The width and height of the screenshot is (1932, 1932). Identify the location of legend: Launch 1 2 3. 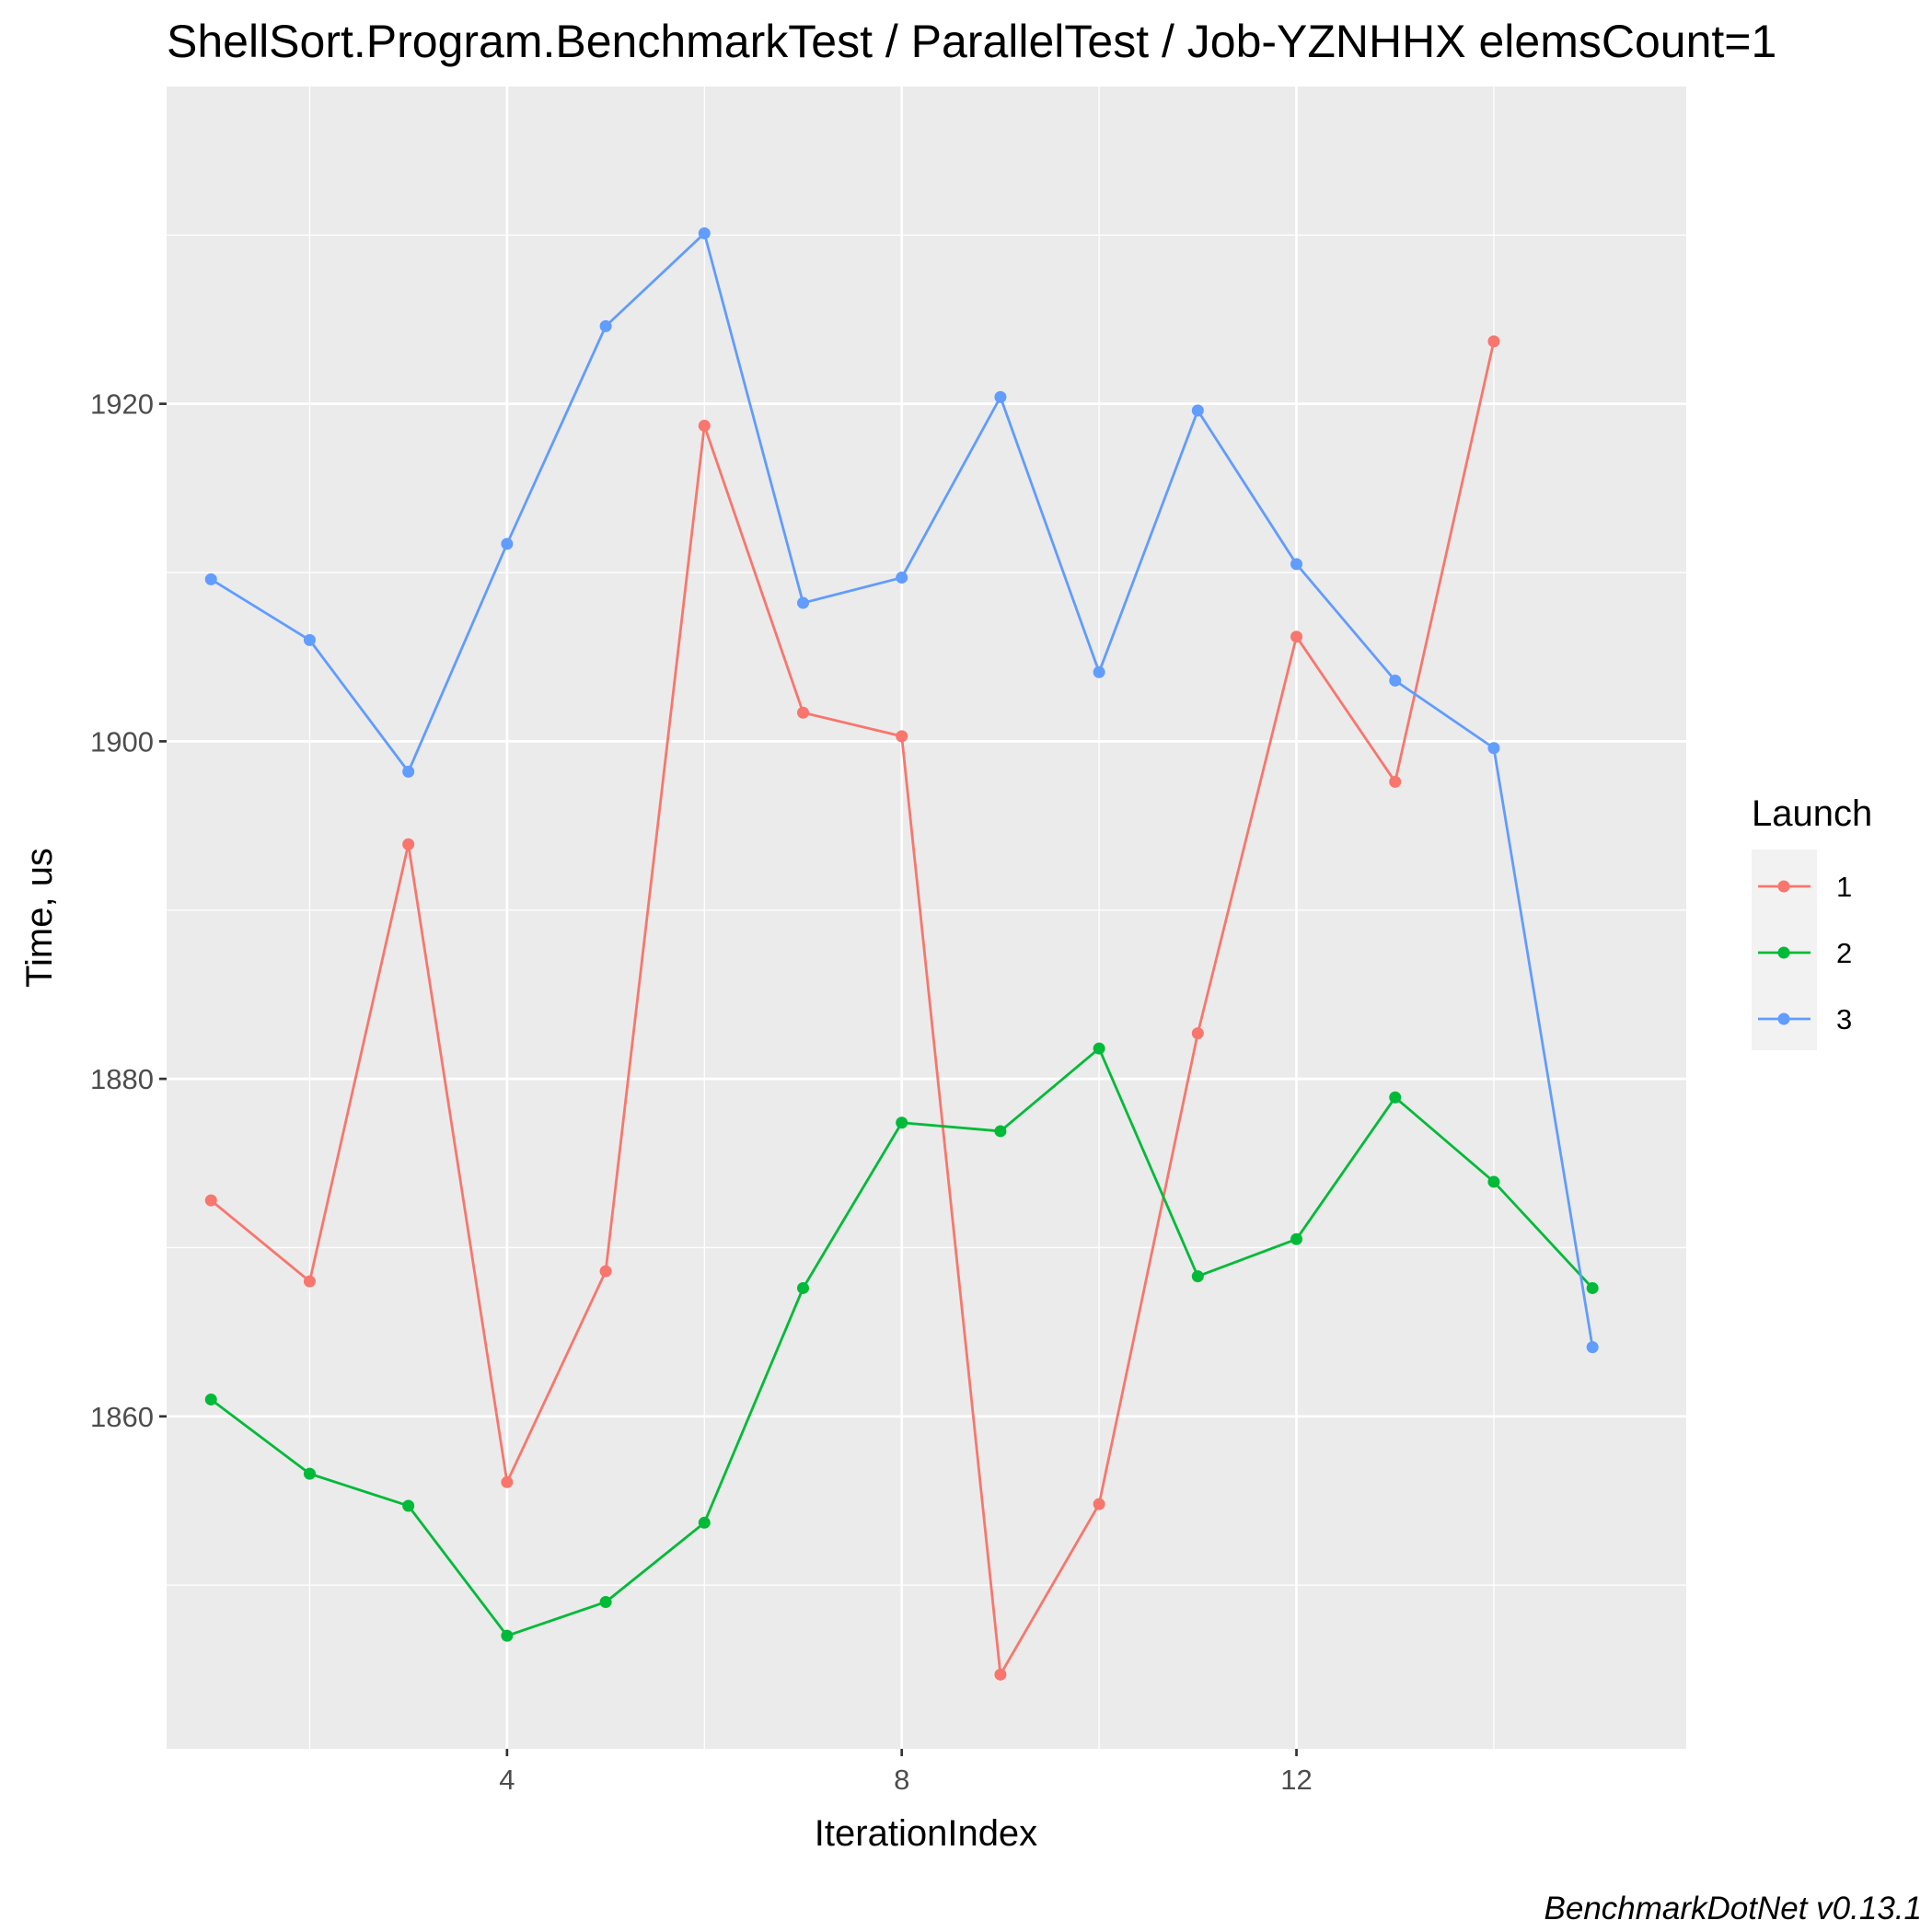
(1812, 922).